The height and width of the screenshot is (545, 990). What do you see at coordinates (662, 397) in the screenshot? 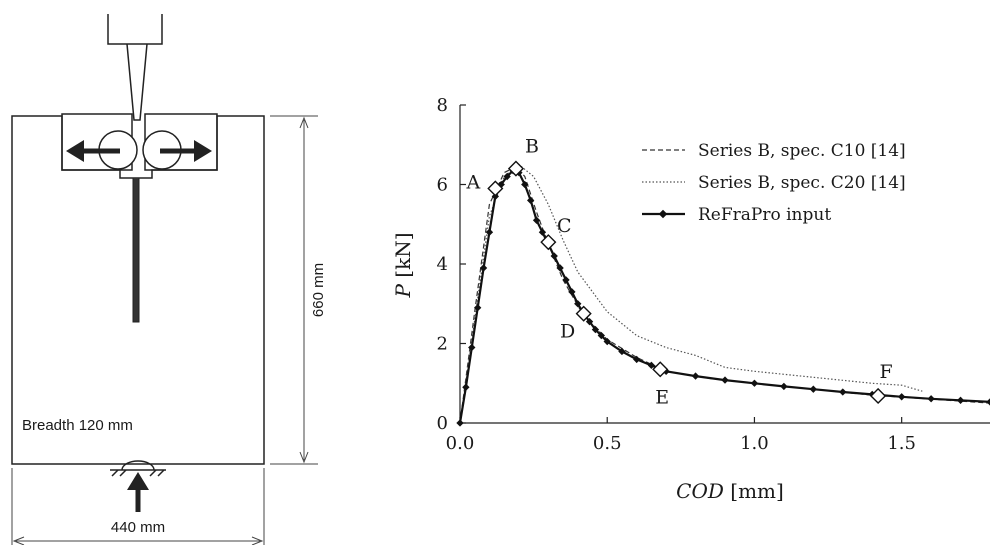
I see `point-label-E: E` at bounding box center [662, 397].